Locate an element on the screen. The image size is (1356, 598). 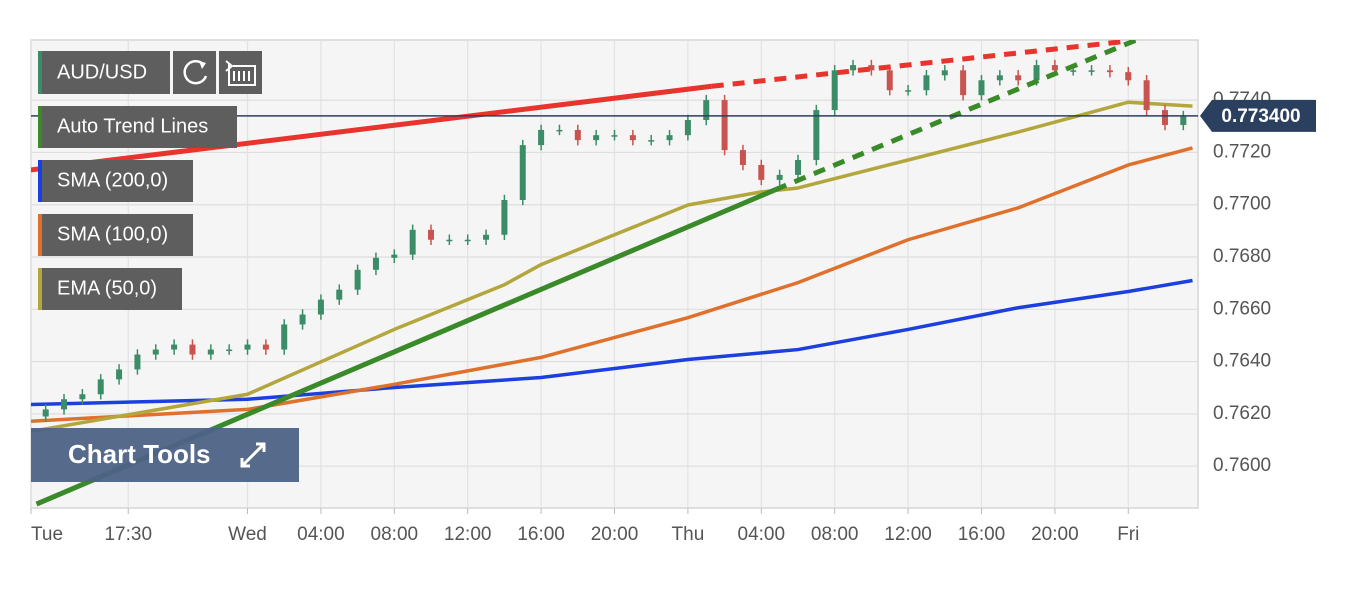
trend-lines-label: Auto Trend Lines is located at coordinates (132, 126).